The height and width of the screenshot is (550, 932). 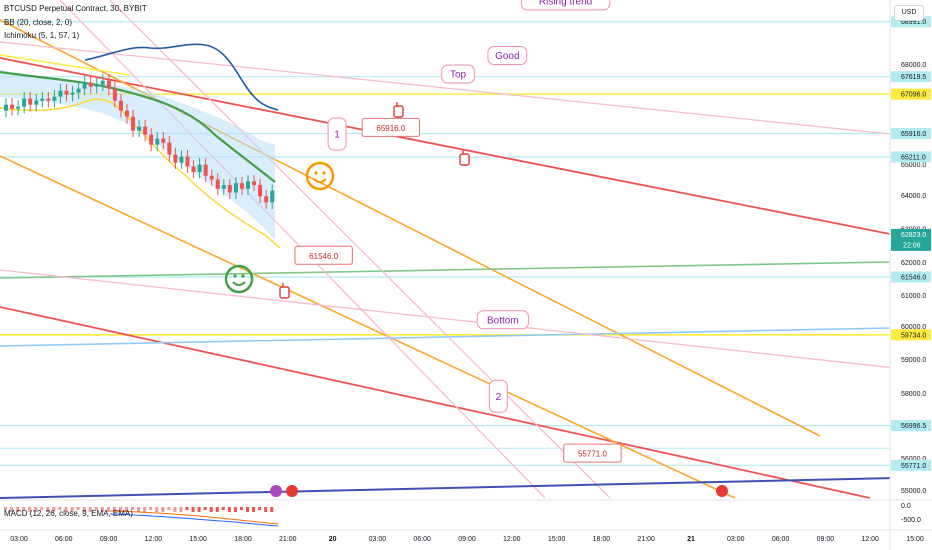 What do you see at coordinates (445, 337) in the screenshot?
I see `blue-trendline` at bounding box center [445, 337].